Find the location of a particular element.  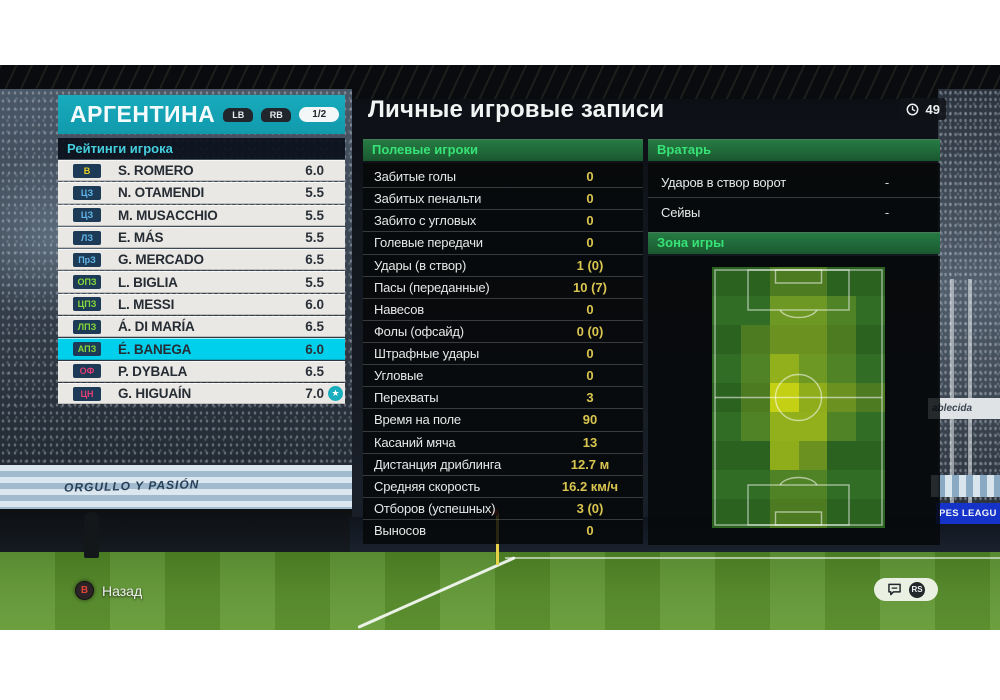

stadium-crowd-right is located at coordinates (969, 309).